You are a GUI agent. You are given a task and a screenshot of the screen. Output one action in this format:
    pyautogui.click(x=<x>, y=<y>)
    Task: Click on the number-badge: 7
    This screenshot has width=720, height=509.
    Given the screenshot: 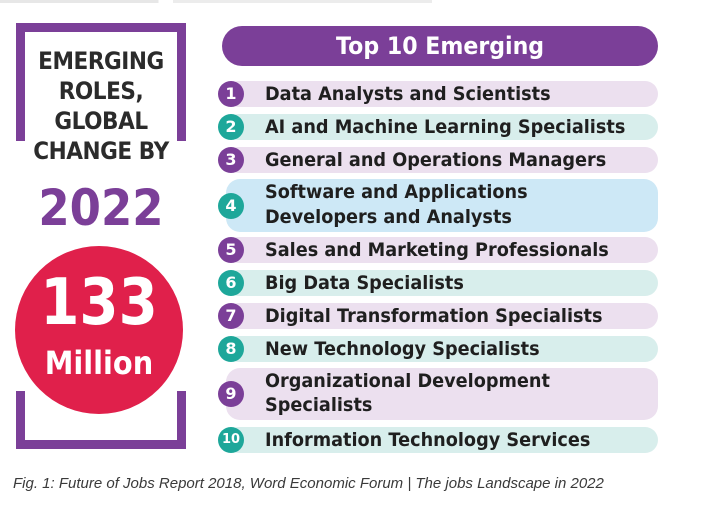 What is the action you would take?
    pyautogui.click(x=231, y=316)
    